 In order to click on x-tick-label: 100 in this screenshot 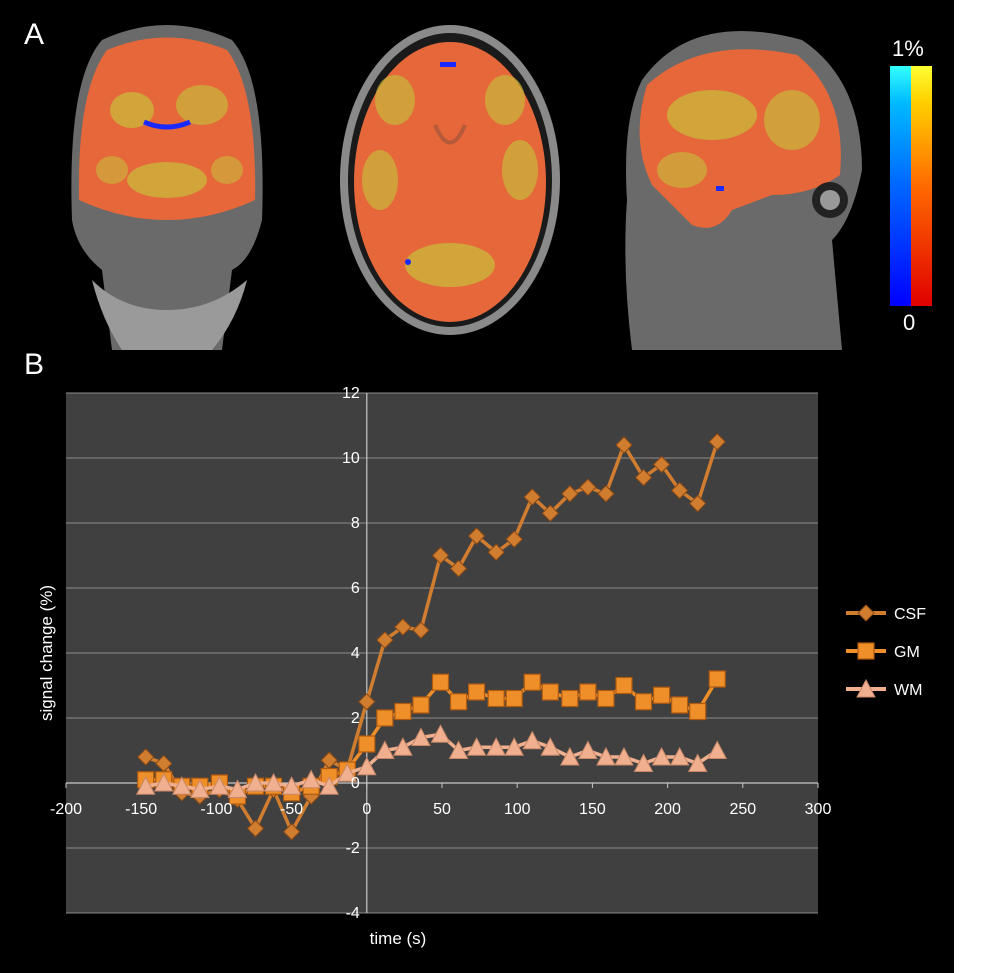, I will do `click(517, 809)`.